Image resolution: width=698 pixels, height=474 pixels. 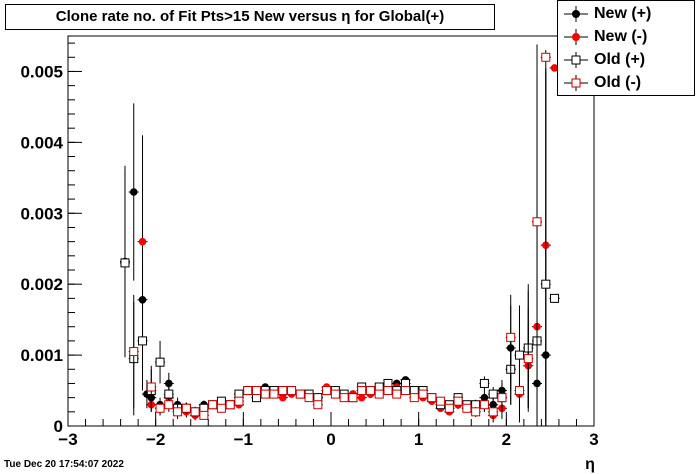 I want to click on x-tick-label: 3, so click(x=593, y=439).